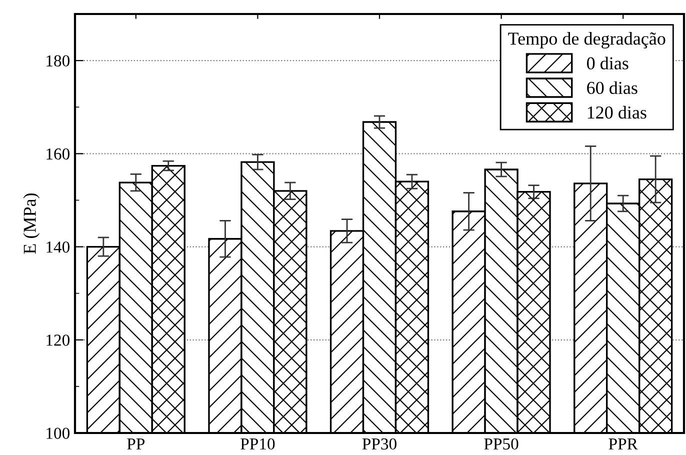 This screenshot has width=686, height=455. What do you see at coordinates (617, 112) in the screenshot?
I see `legend-label: 120 dias` at bounding box center [617, 112].